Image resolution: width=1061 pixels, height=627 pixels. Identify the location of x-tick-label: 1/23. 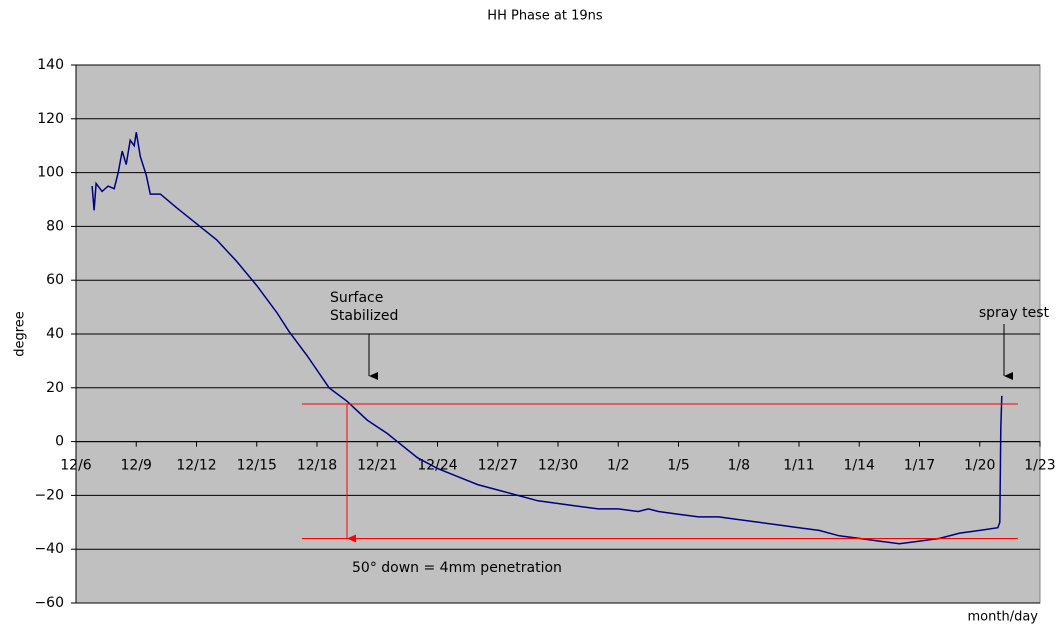
(1039, 466).